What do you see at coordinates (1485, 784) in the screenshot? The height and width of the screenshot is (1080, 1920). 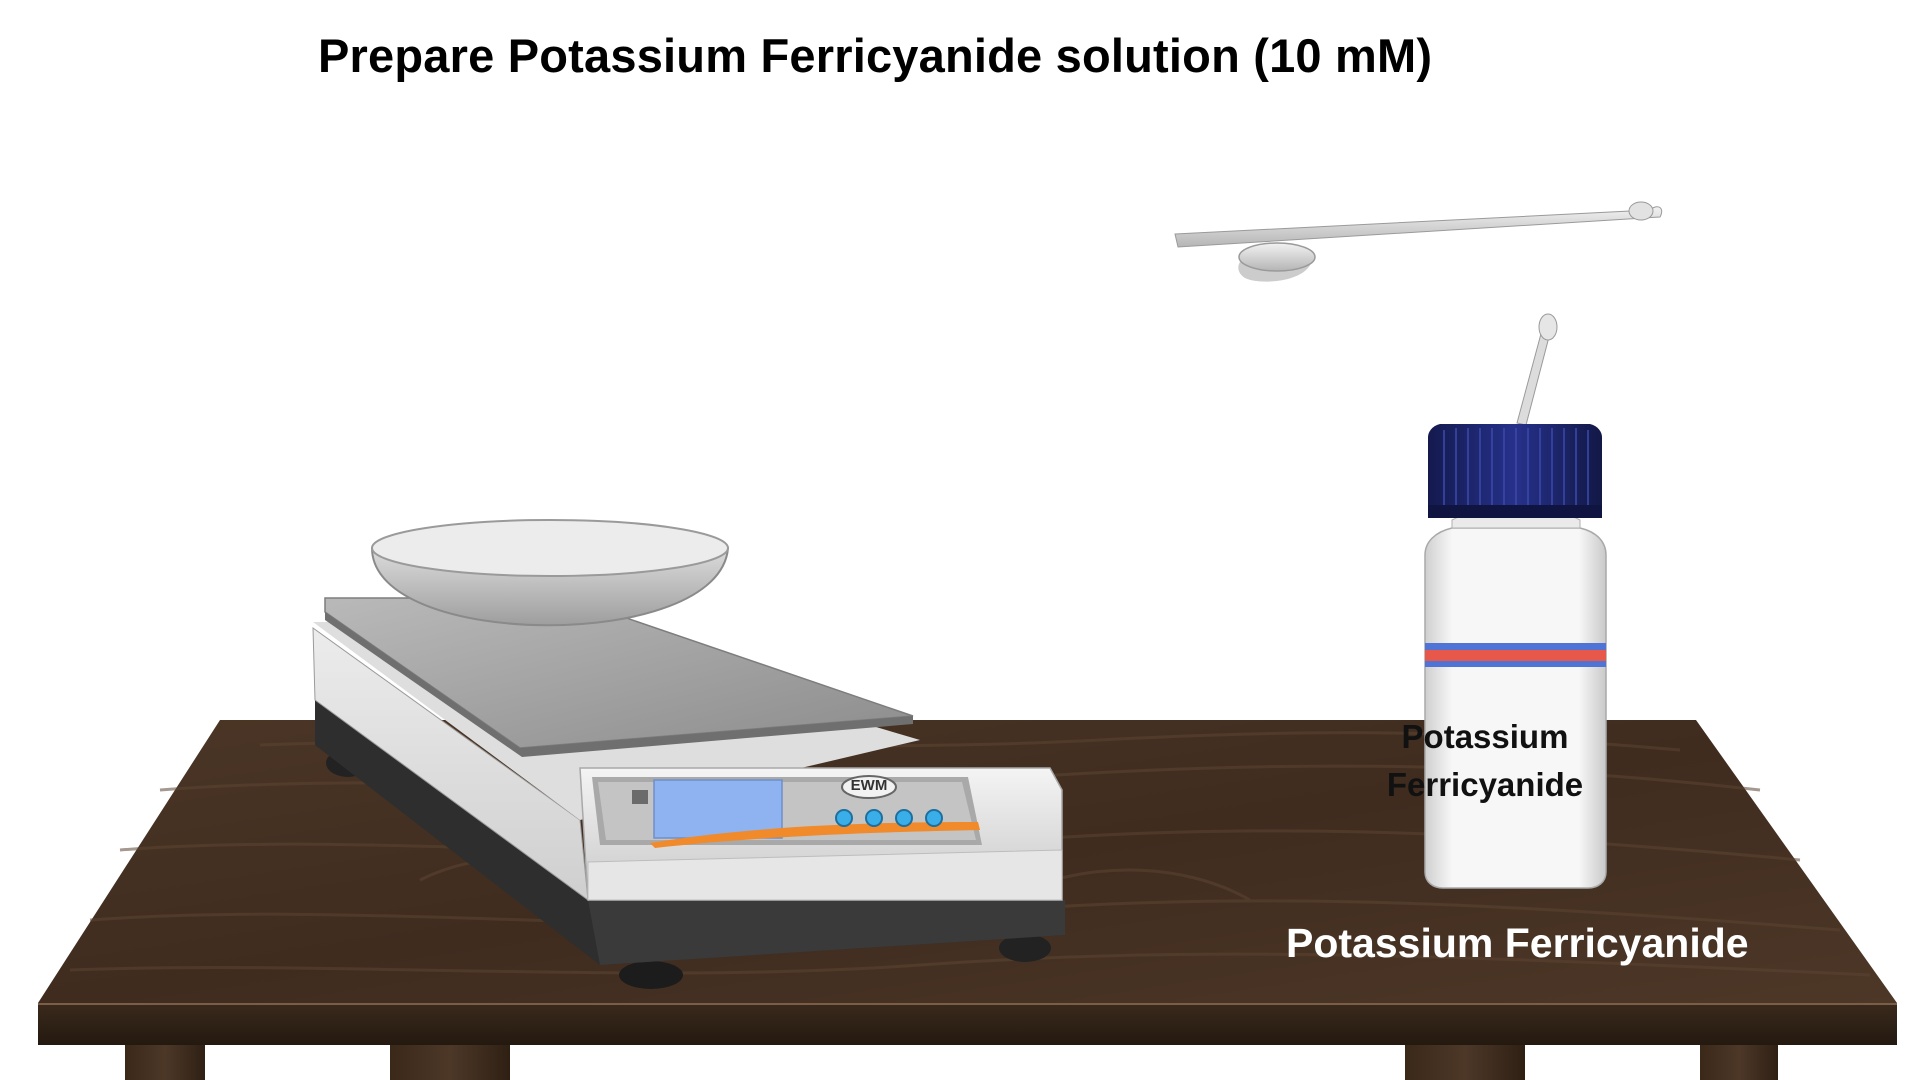 I see `bottle-label-line-2: Ferricyanide` at bounding box center [1485, 784].